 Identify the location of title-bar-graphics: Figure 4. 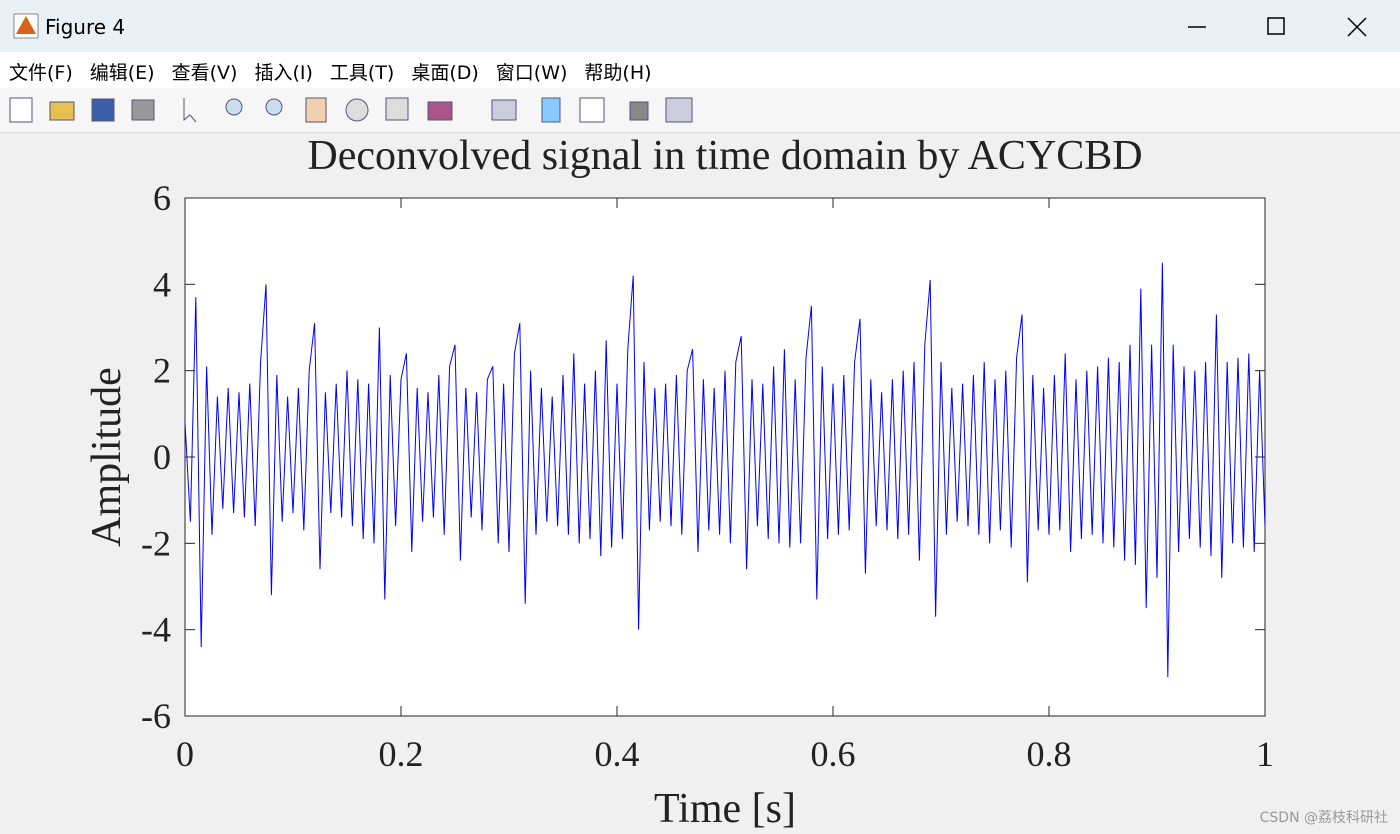
(690, 26).